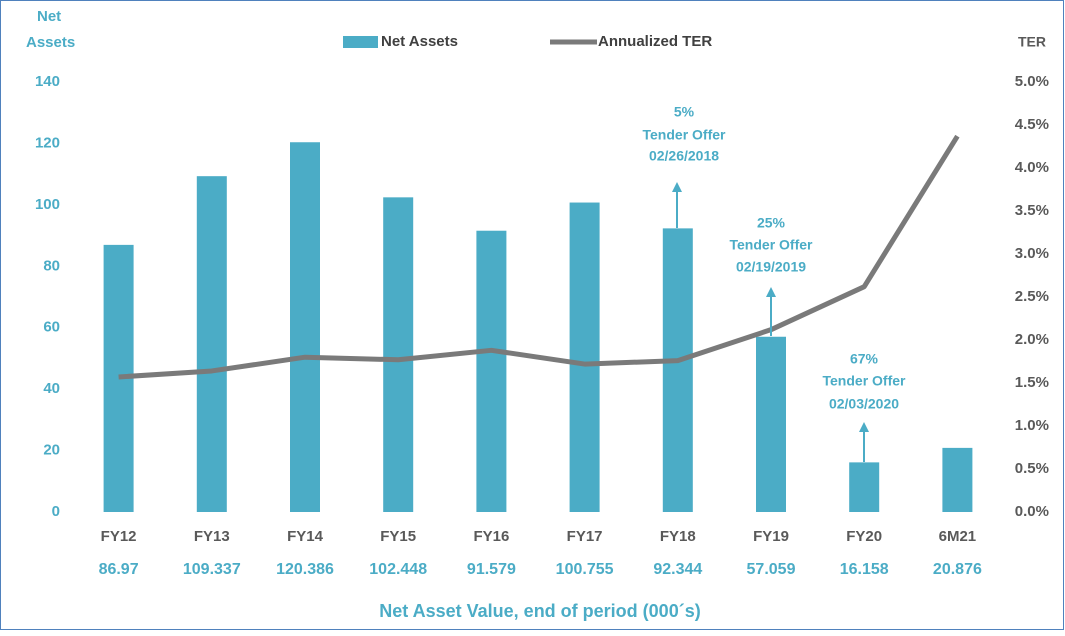 The width and height of the screenshot is (1065, 636). I want to click on y-tick-label: 80, so click(51, 265).